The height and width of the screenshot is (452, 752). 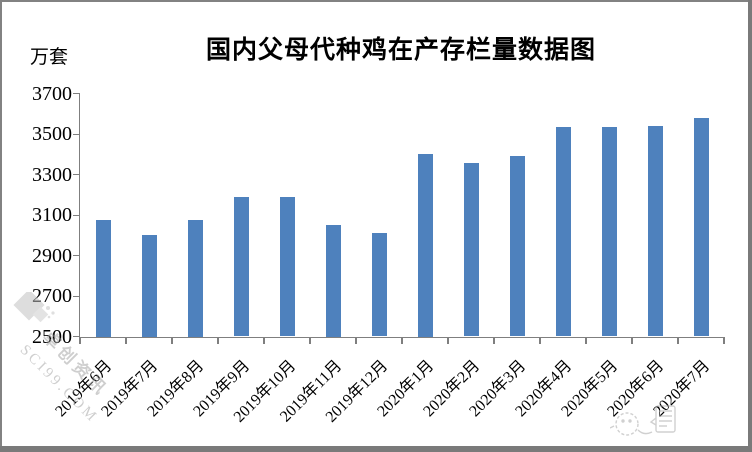 What do you see at coordinates (1, 226) in the screenshot?
I see `frame-border-left` at bounding box center [1, 226].